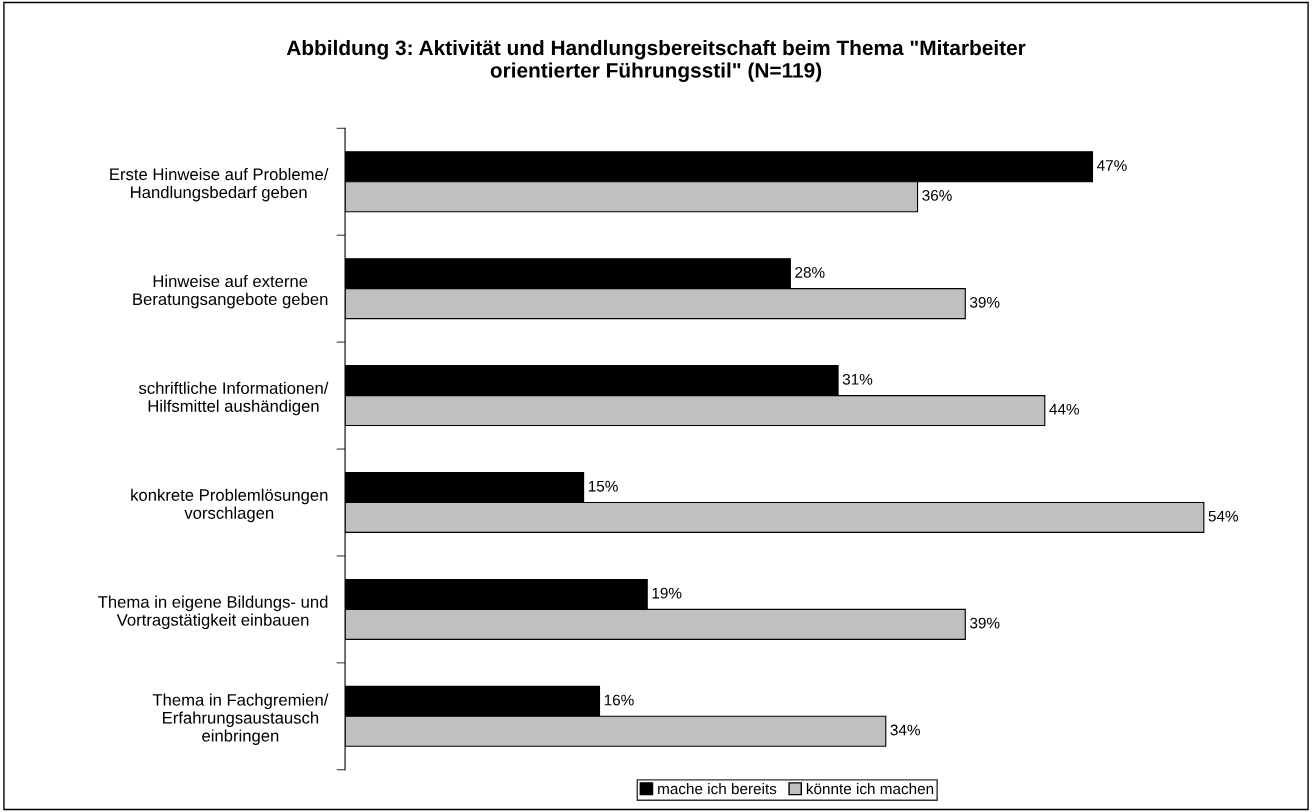 This screenshot has width=1312, height=812. I want to click on y-tick-label: Thema in Fachgremien/ Erfahrungsaustausch einbringen, so click(240, 719).